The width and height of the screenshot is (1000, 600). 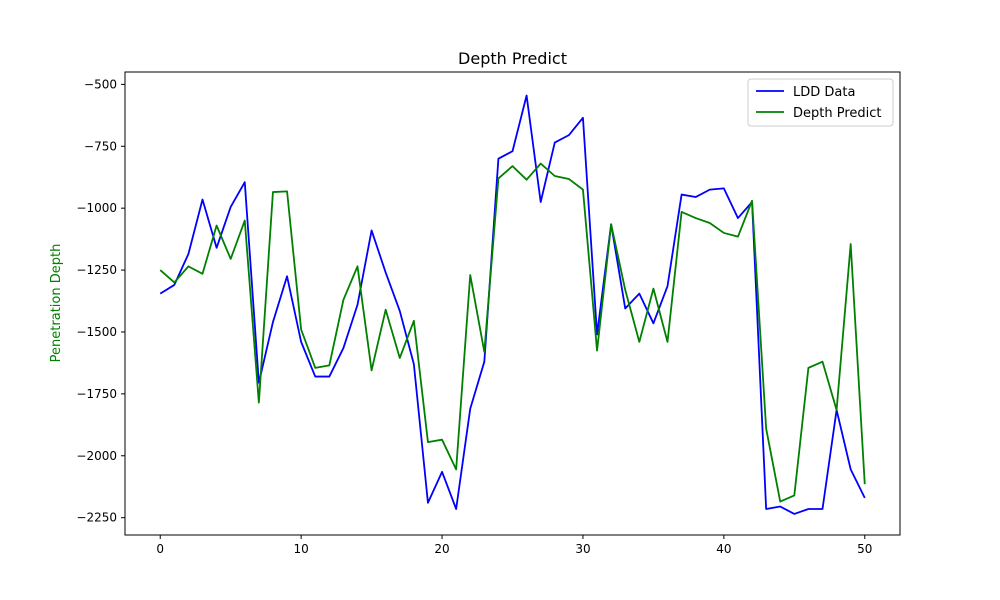 What do you see at coordinates (300, 549) in the screenshot?
I see `x-tick-label: 10` at bounding box center [300, 549].